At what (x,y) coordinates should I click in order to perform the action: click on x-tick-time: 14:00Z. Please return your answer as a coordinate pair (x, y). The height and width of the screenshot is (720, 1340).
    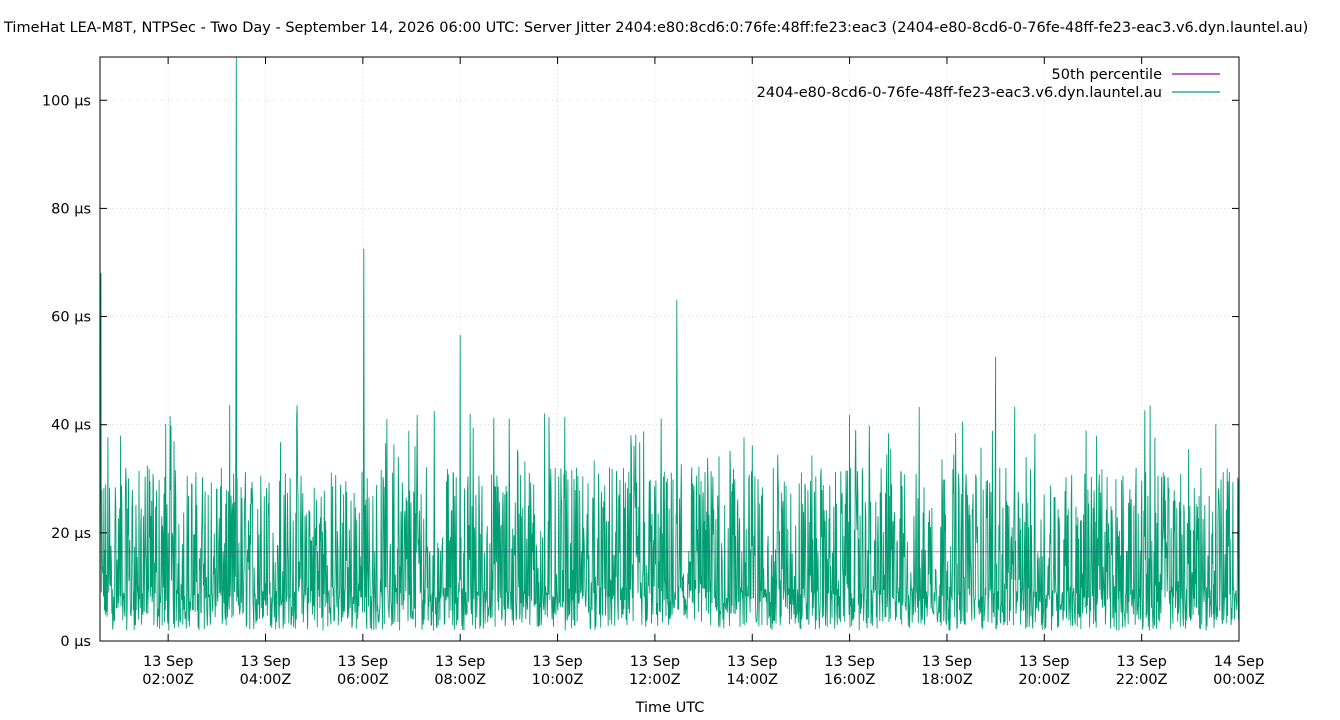
    Looking at the image, I should click on (752, 680).